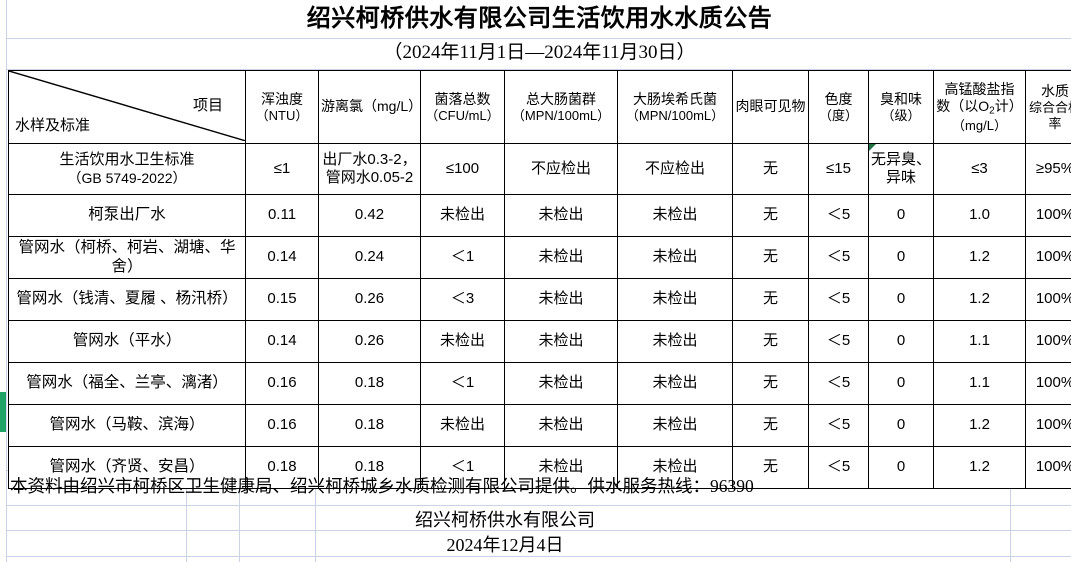 This screenshot has height=562, width=1071. What do you see at coordinates (3, 281) in the screenshot?
I see `row-header-gutter` at bounding box center [3, 281].